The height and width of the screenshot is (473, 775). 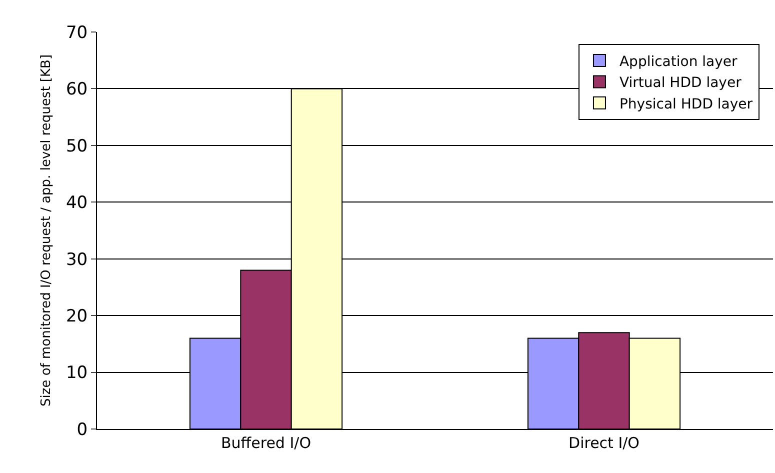 I want to click on y-tick-label: 0, so click(x=82, y=430).